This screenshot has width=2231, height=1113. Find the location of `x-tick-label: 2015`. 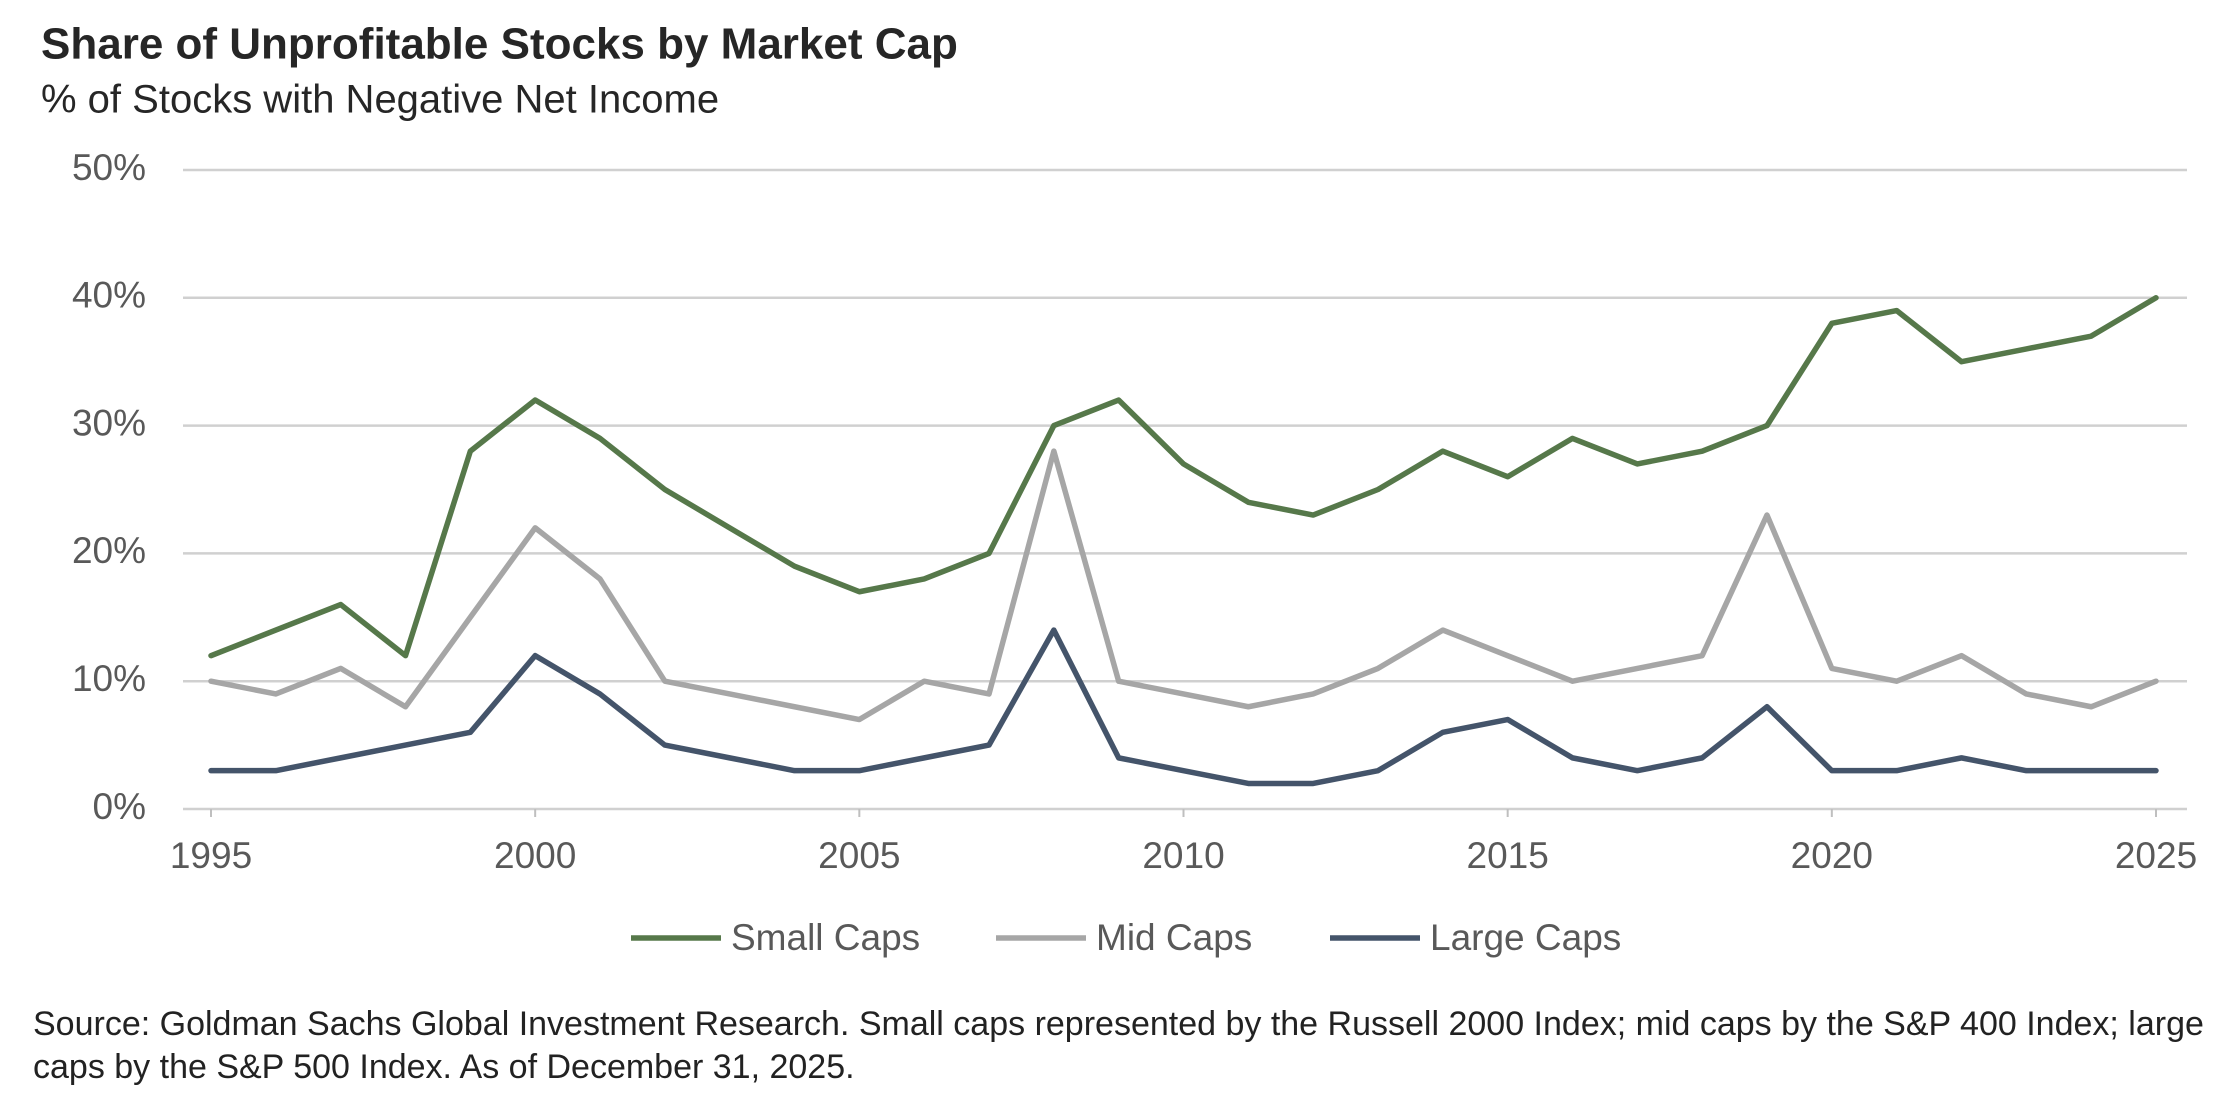

x-tick-label: 2015 is located at coordinates (1508, 855).